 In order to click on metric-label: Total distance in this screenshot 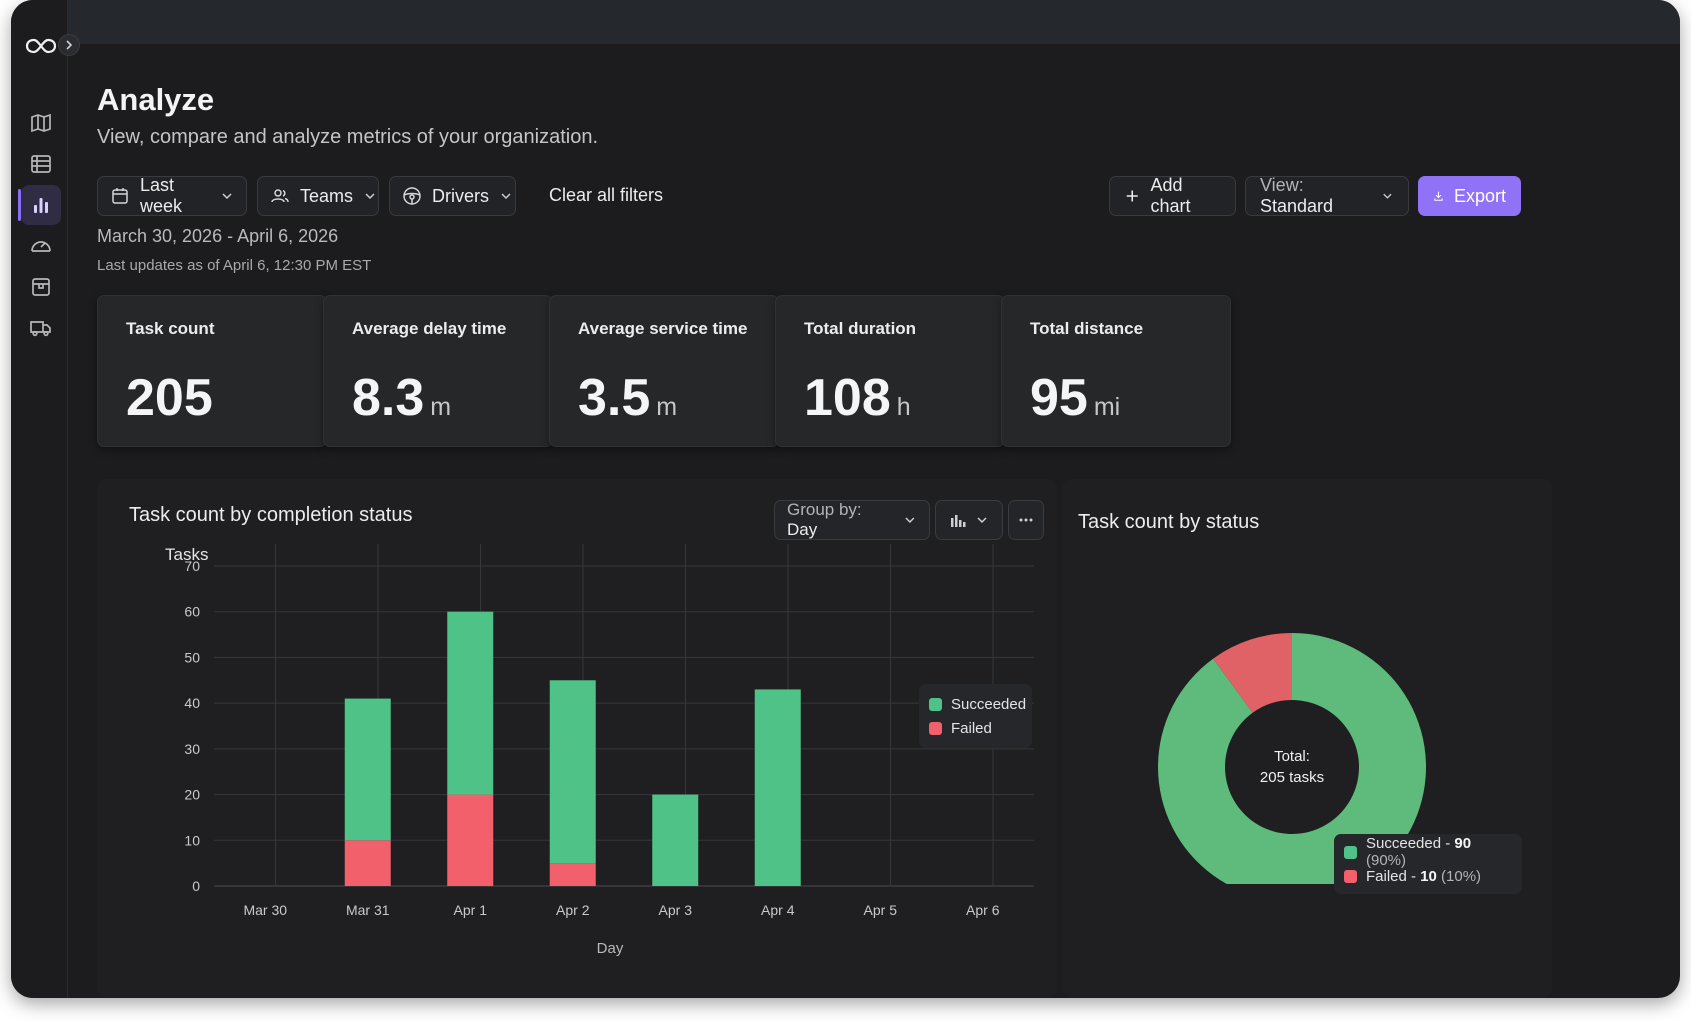, I will do `click(1087, 328)`.